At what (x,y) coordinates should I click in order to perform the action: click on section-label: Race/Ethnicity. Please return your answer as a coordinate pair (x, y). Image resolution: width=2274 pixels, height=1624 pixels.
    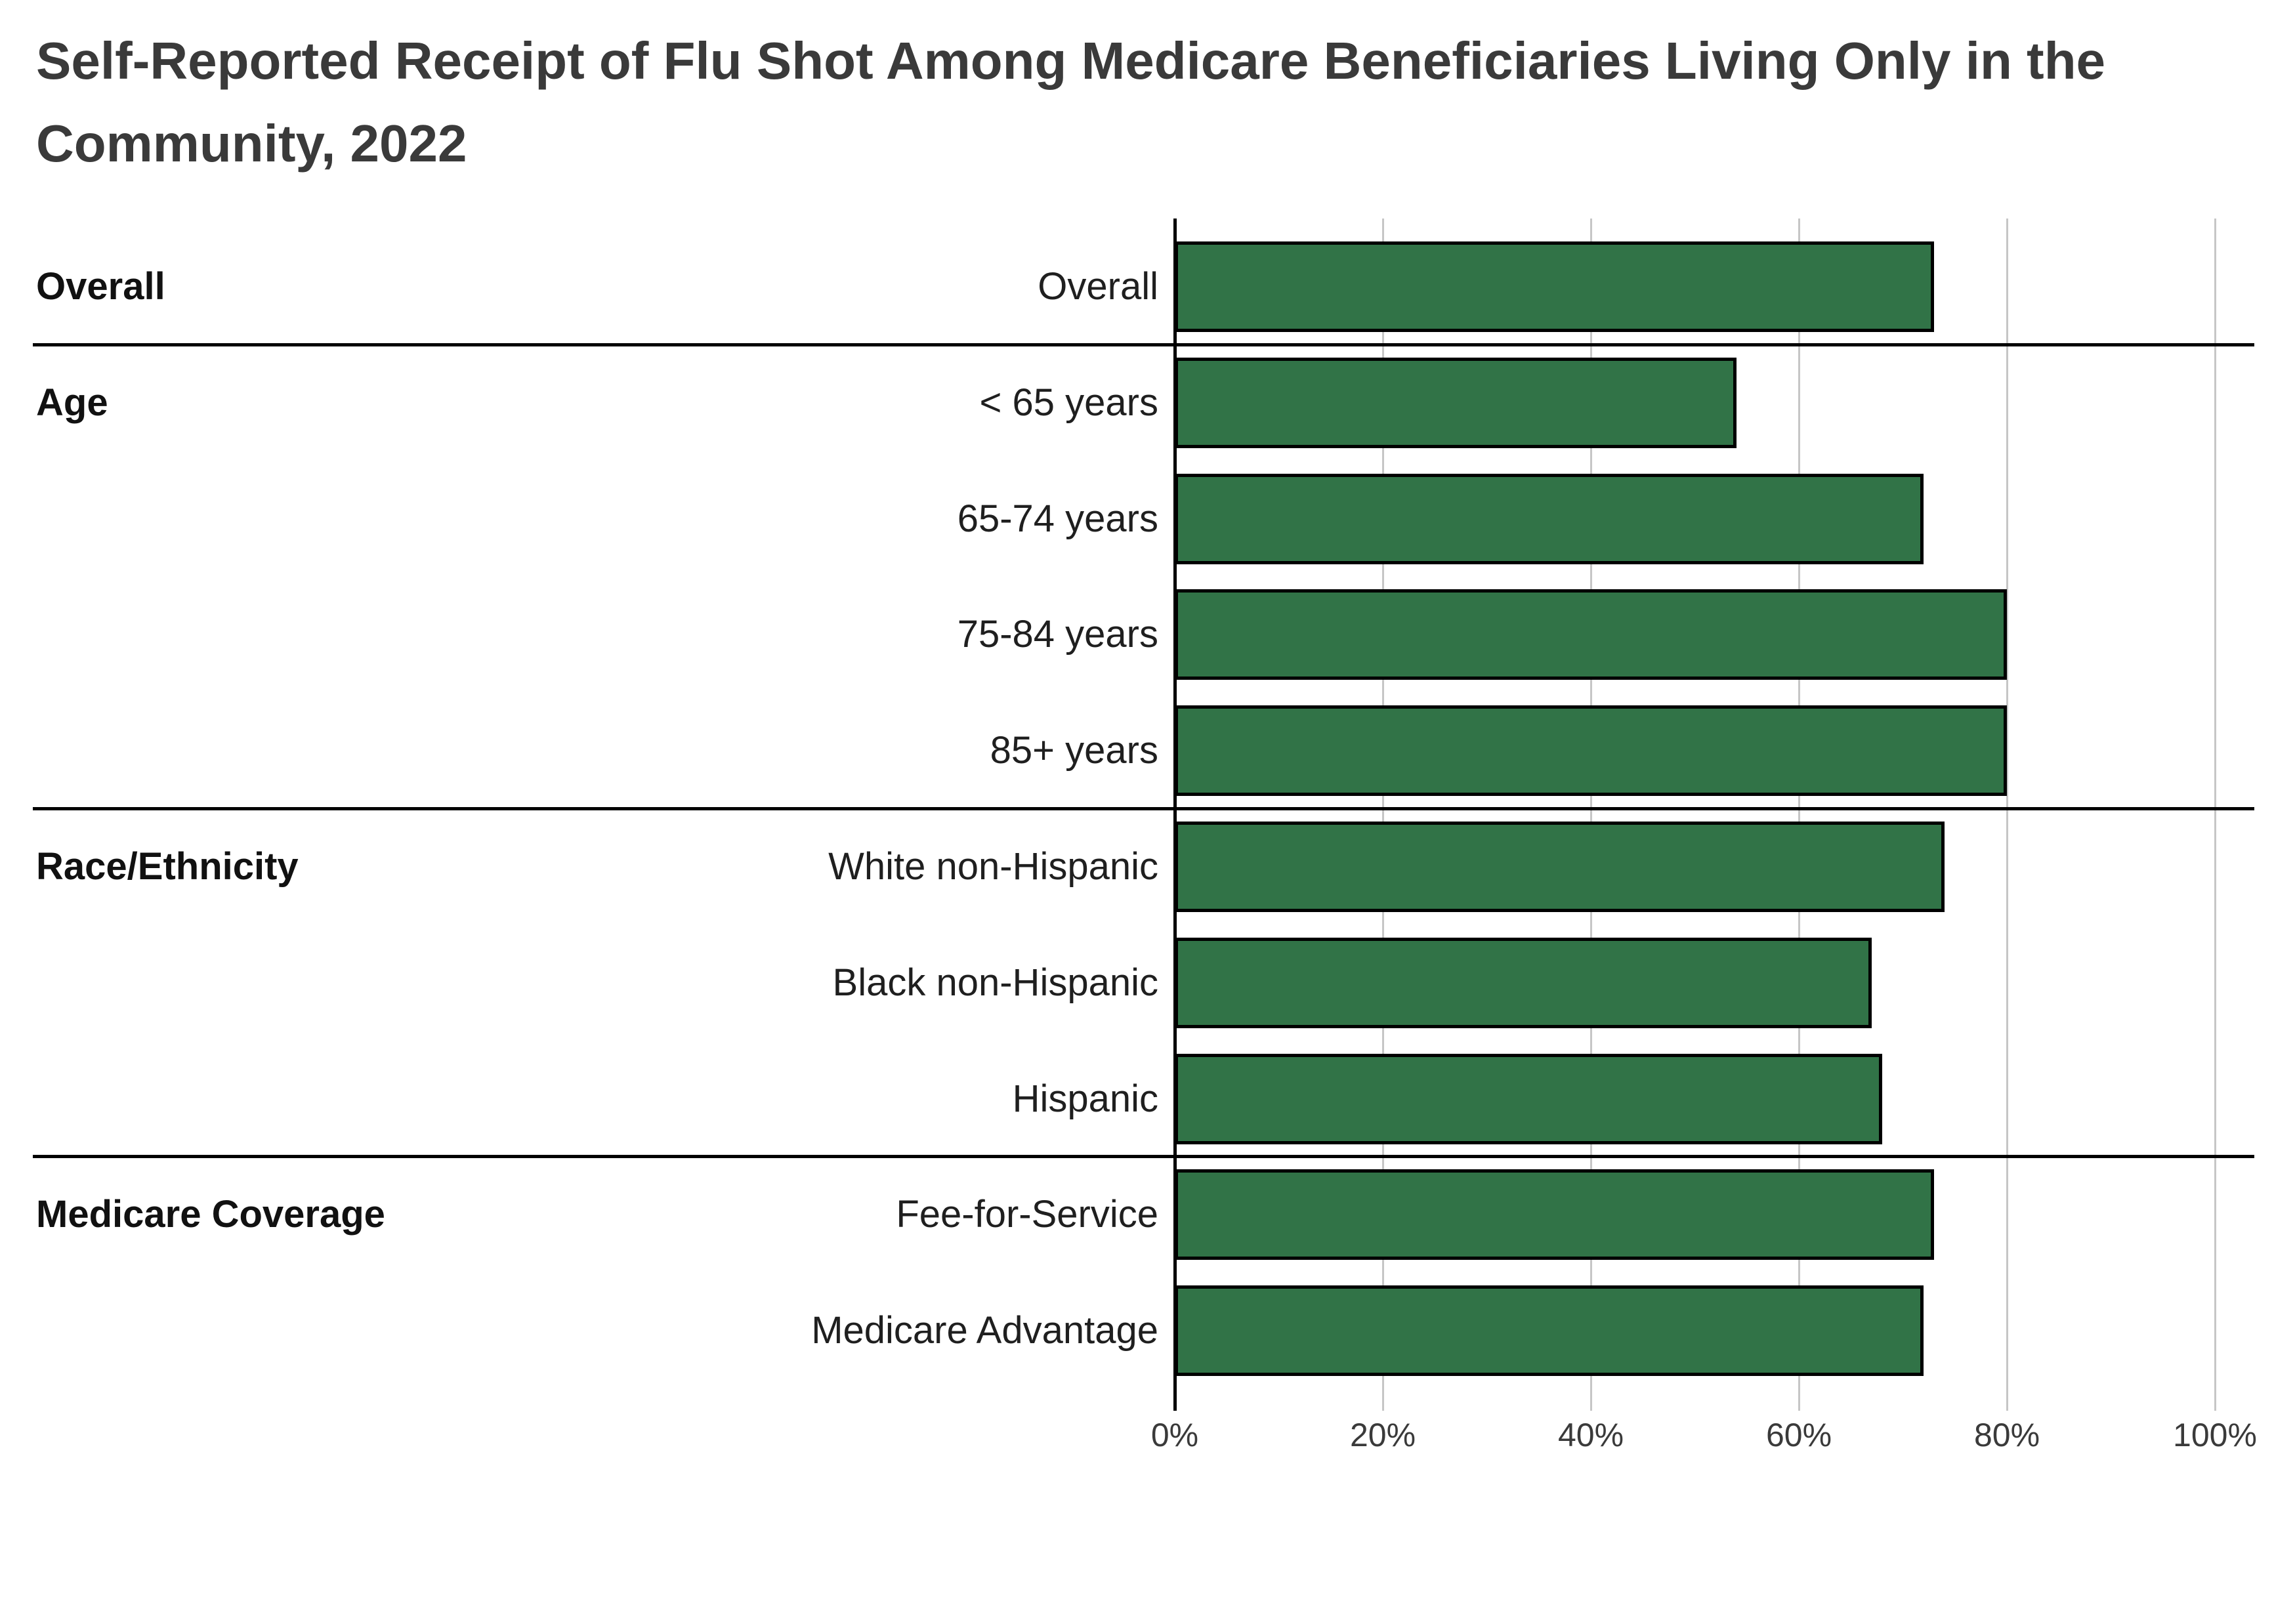
    Looking at the image, I should click on (167, 866).